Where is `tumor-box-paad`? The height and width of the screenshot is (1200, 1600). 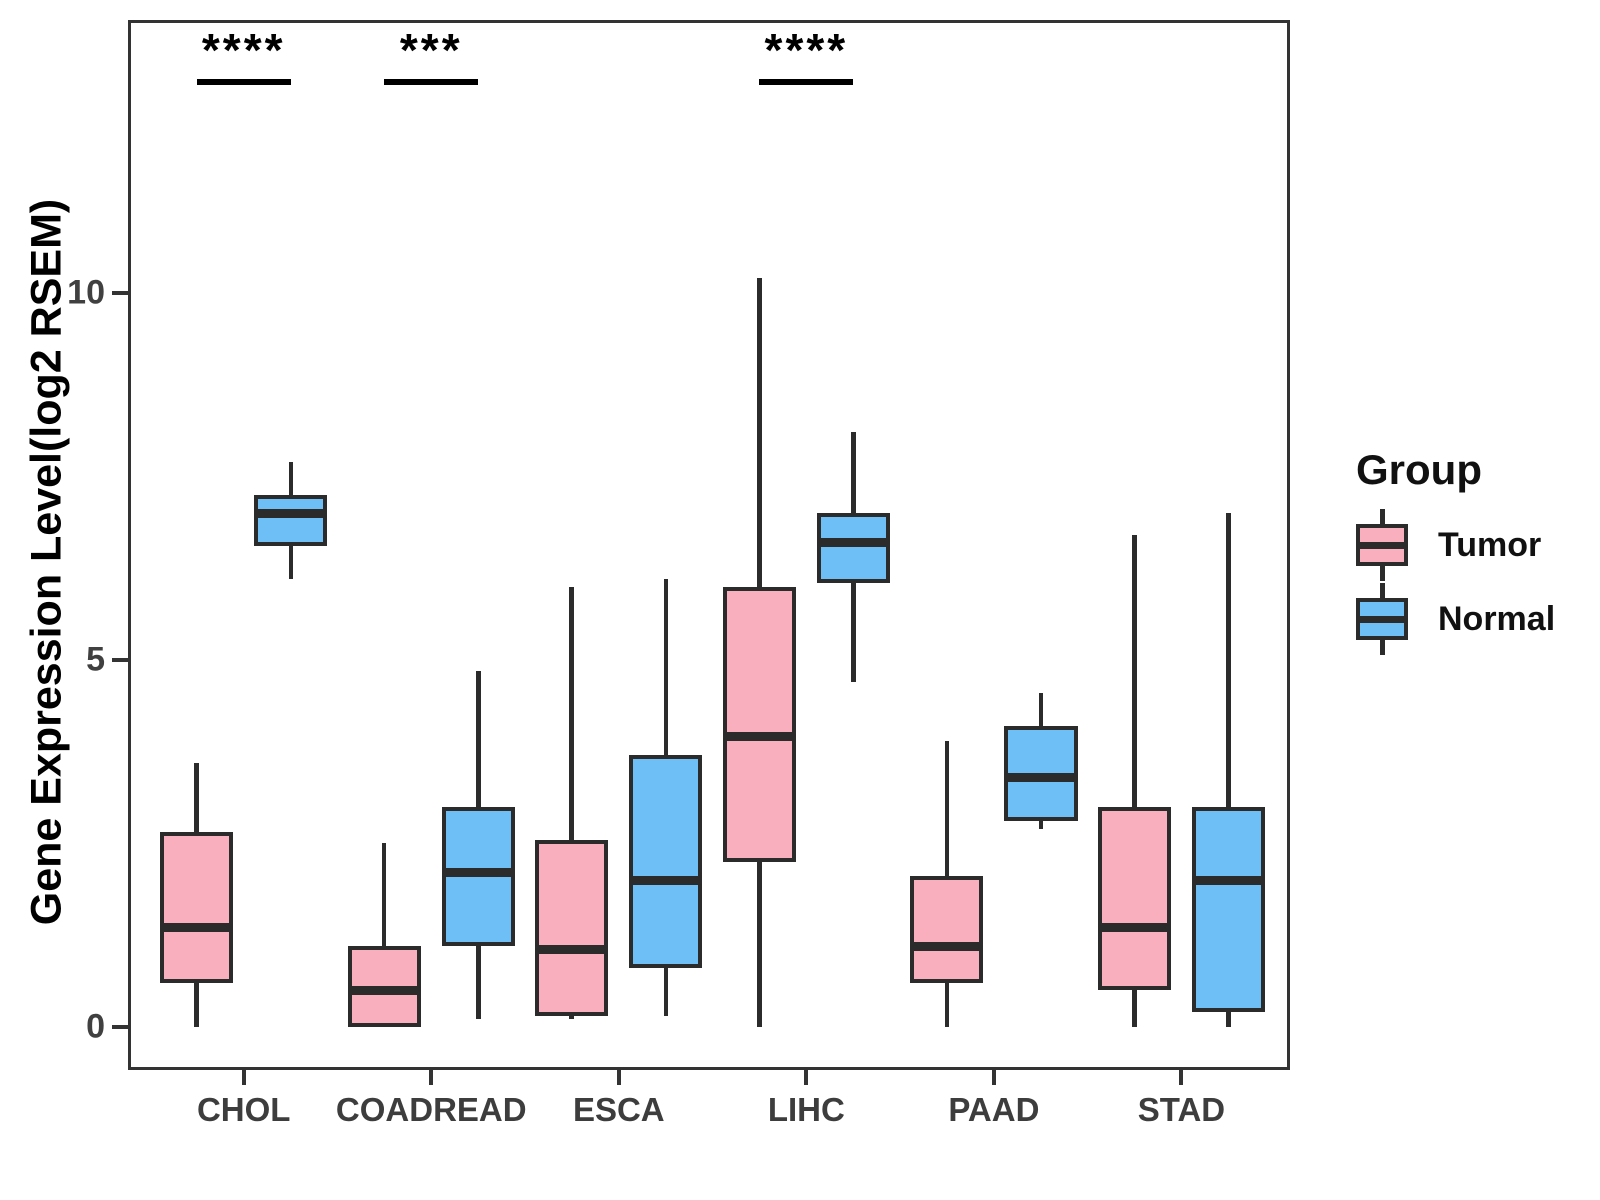 tumor-box-paad is located at coordinates (947, 929).